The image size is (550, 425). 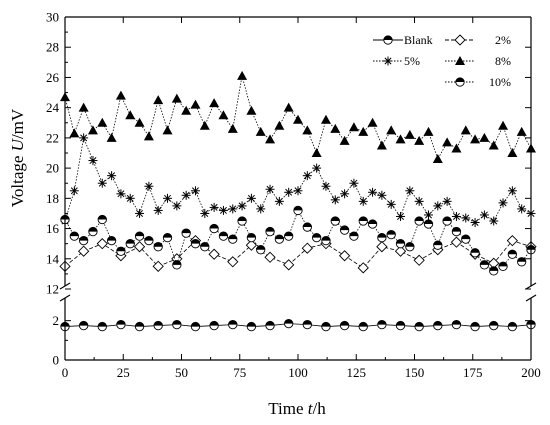 What do you see at coordinates (56, 320) in the screenshot?
I see `y-tick-label: 2` at bounding box center [56, 320].